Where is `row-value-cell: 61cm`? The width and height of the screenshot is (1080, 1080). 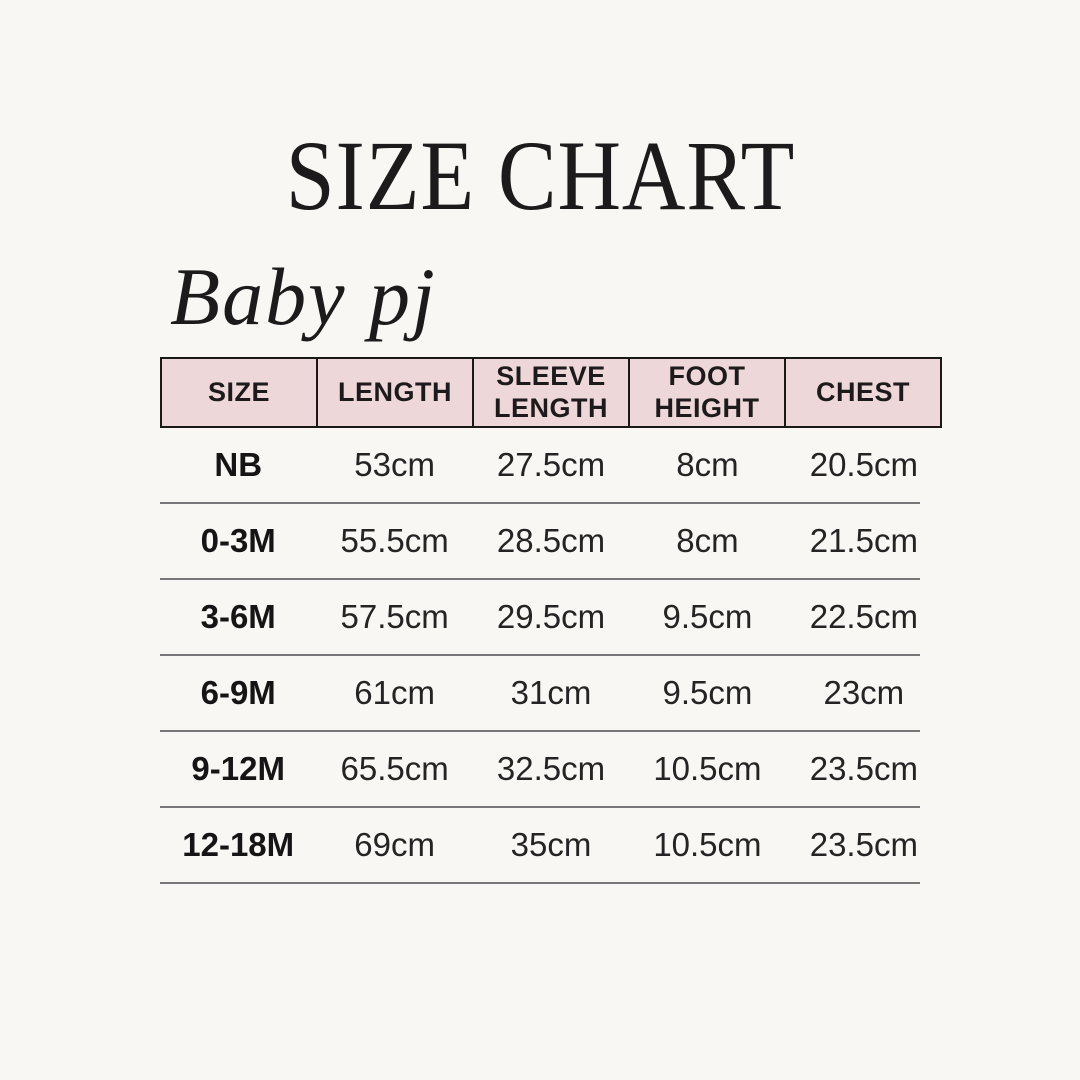
row-value-cell: 61cm is located at coordinates (394, 692).